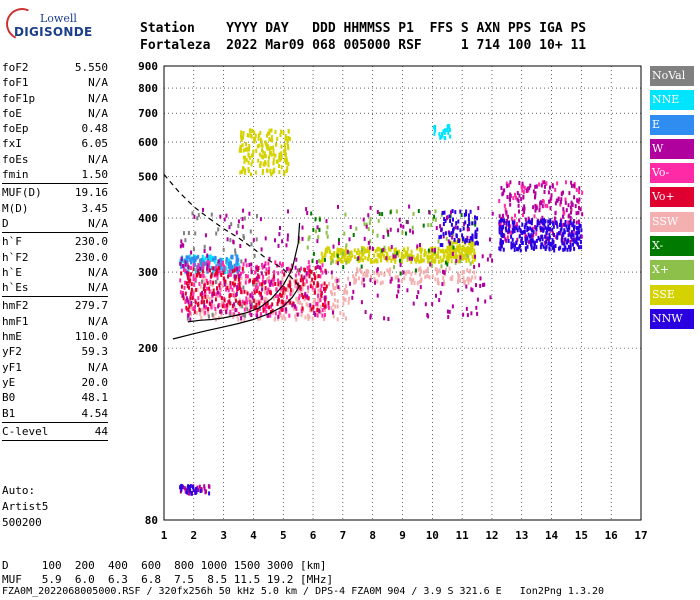  What do you see at coordinates (15, 288) in the screenshot?
I see `param-key: h`Es` at bounding box center [15, 288].